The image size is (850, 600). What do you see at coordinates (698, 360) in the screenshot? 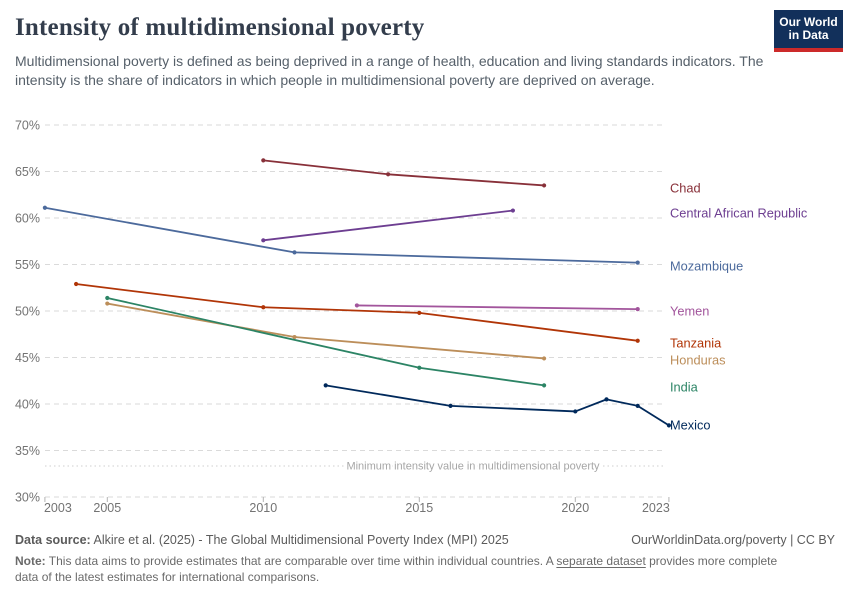
I see `series-label-honduras: Honduras` at bounding box center [698, 360].